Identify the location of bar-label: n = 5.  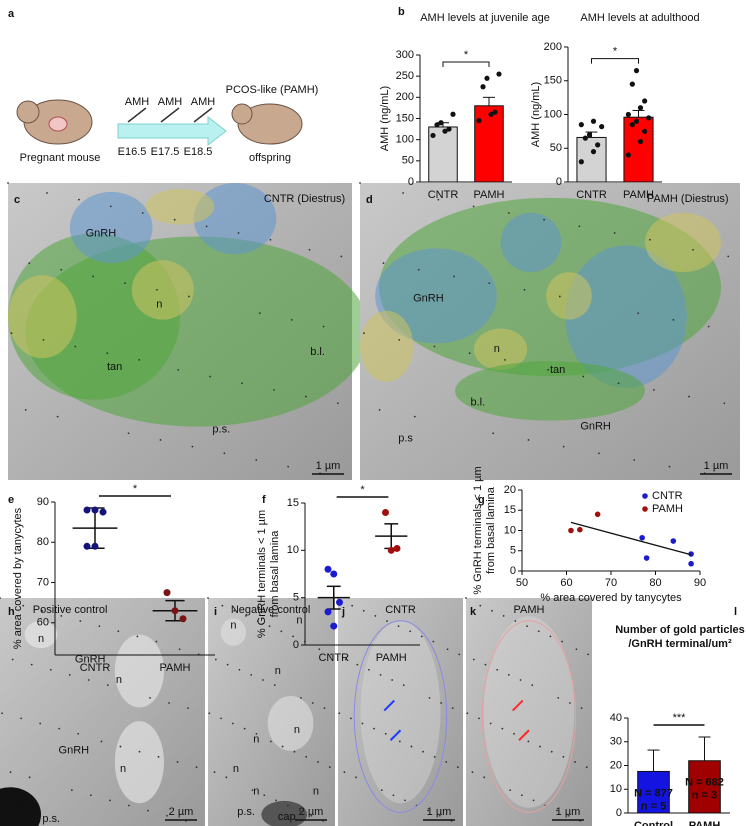
(653, 806).